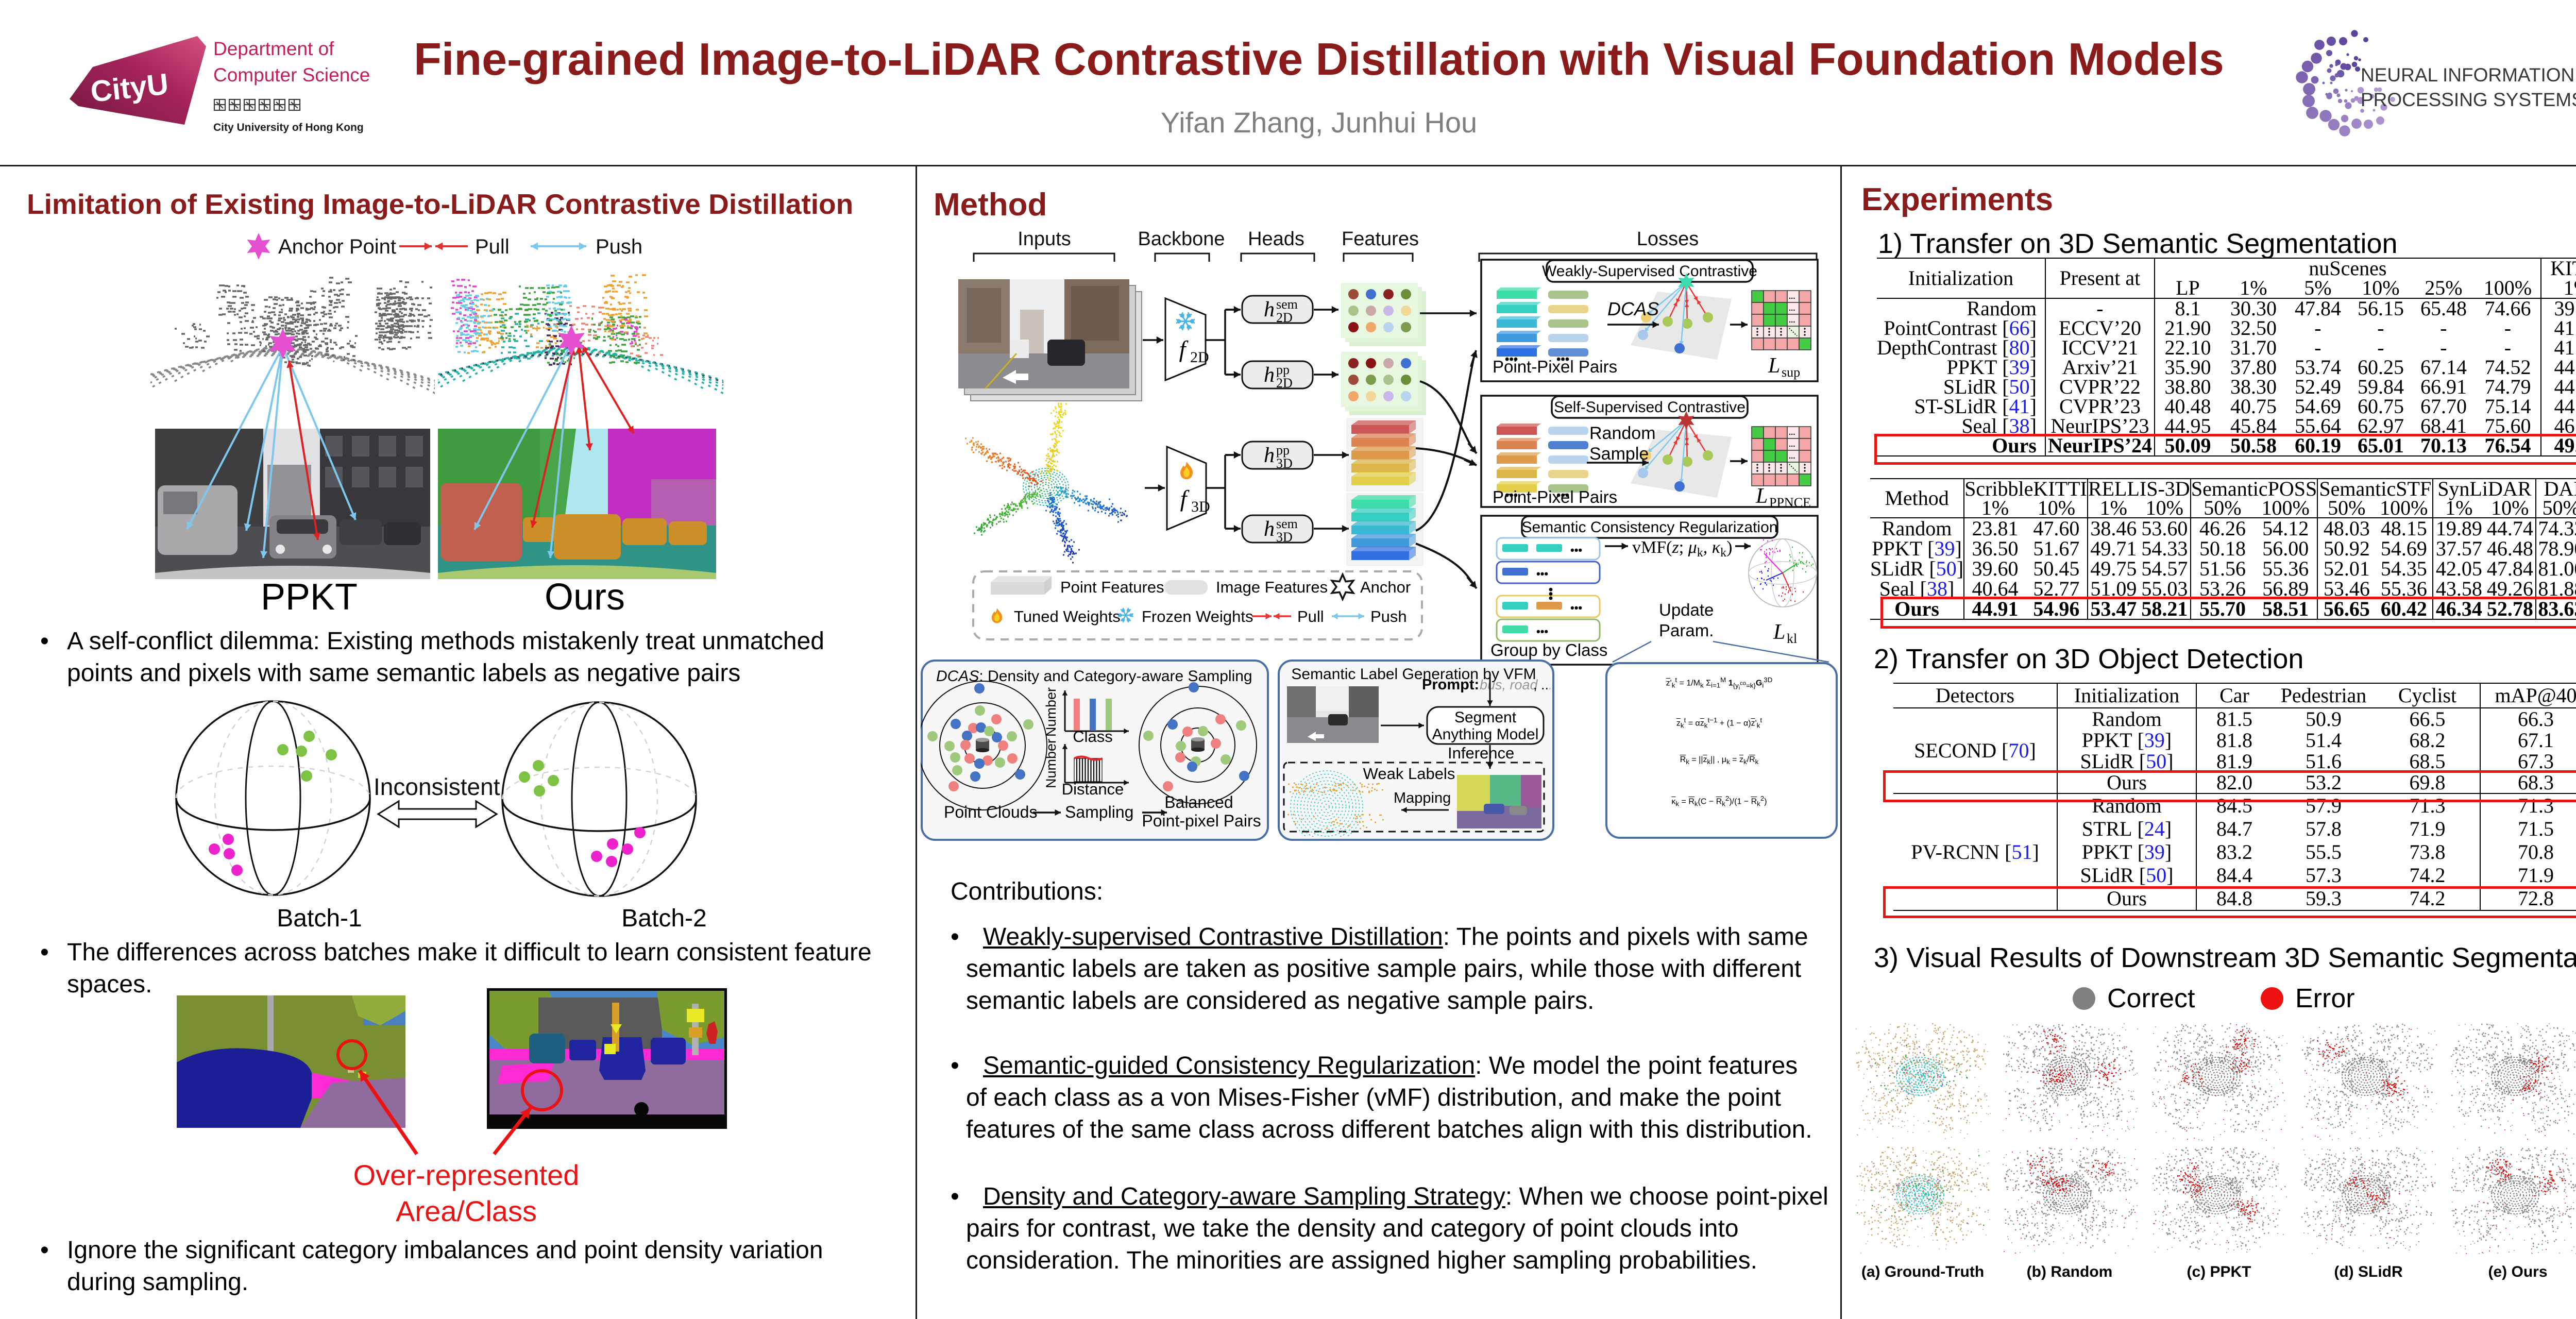  Describe the element at coordinates (990, 812) in the screenshot. I see `svg-text: Point Clouds` at that location.